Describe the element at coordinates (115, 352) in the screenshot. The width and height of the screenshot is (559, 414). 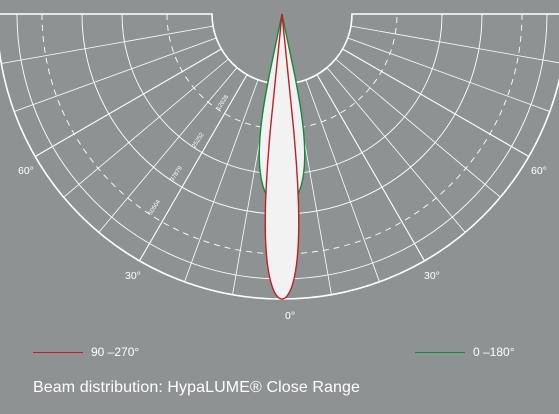
I see `legend-label-90-270: 90 –270°` at that location.